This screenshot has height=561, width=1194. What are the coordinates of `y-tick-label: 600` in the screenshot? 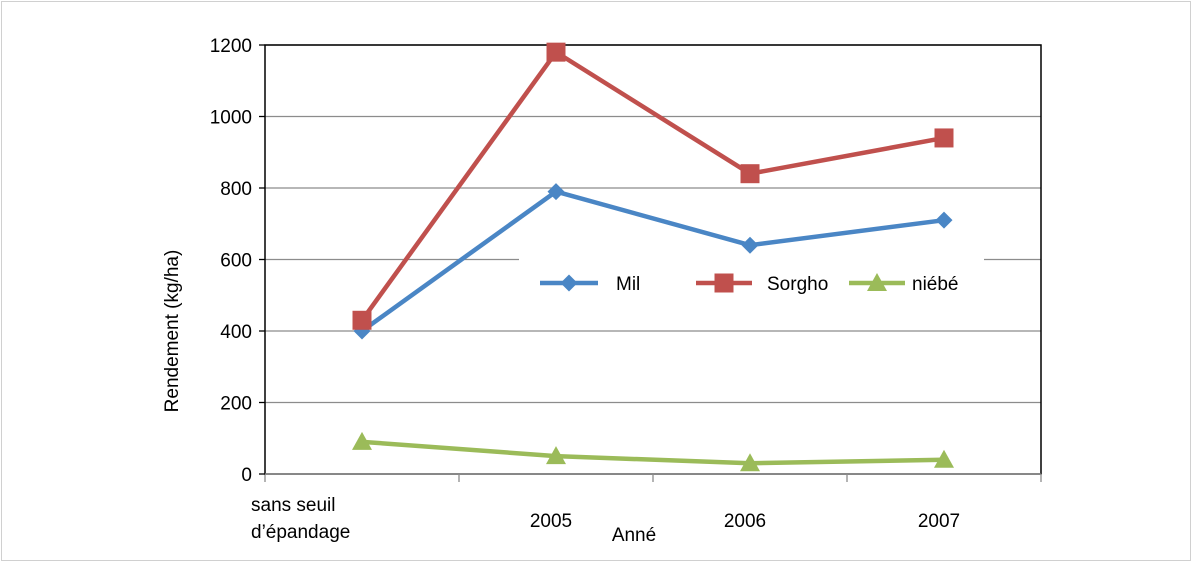 It's located at (236, 261).